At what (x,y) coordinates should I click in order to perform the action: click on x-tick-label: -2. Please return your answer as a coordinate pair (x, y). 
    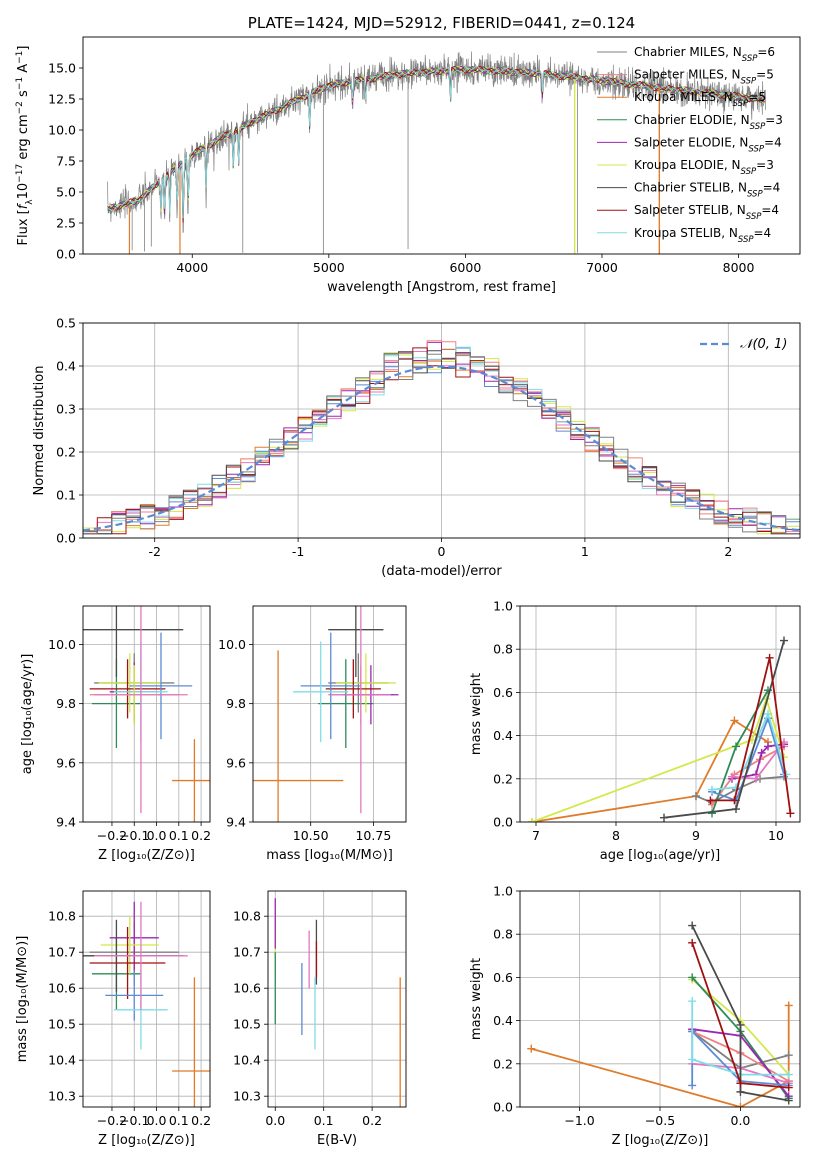
    Looking at the image, I should click on (154, 551).